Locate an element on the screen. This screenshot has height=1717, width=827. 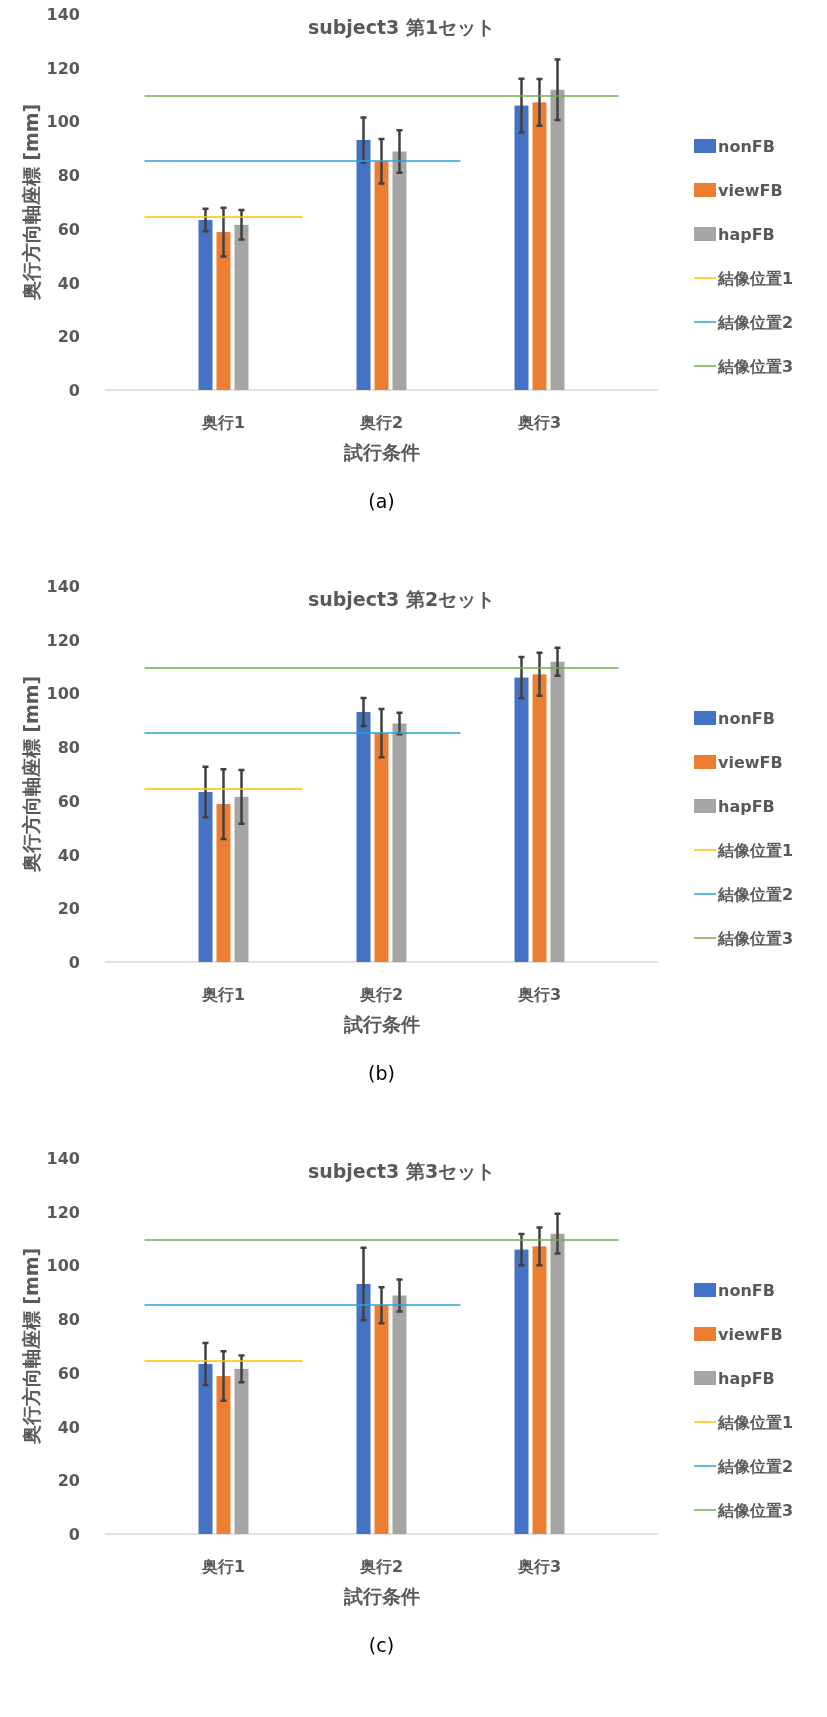
text: (b) is located at coordinates (381, 1073).